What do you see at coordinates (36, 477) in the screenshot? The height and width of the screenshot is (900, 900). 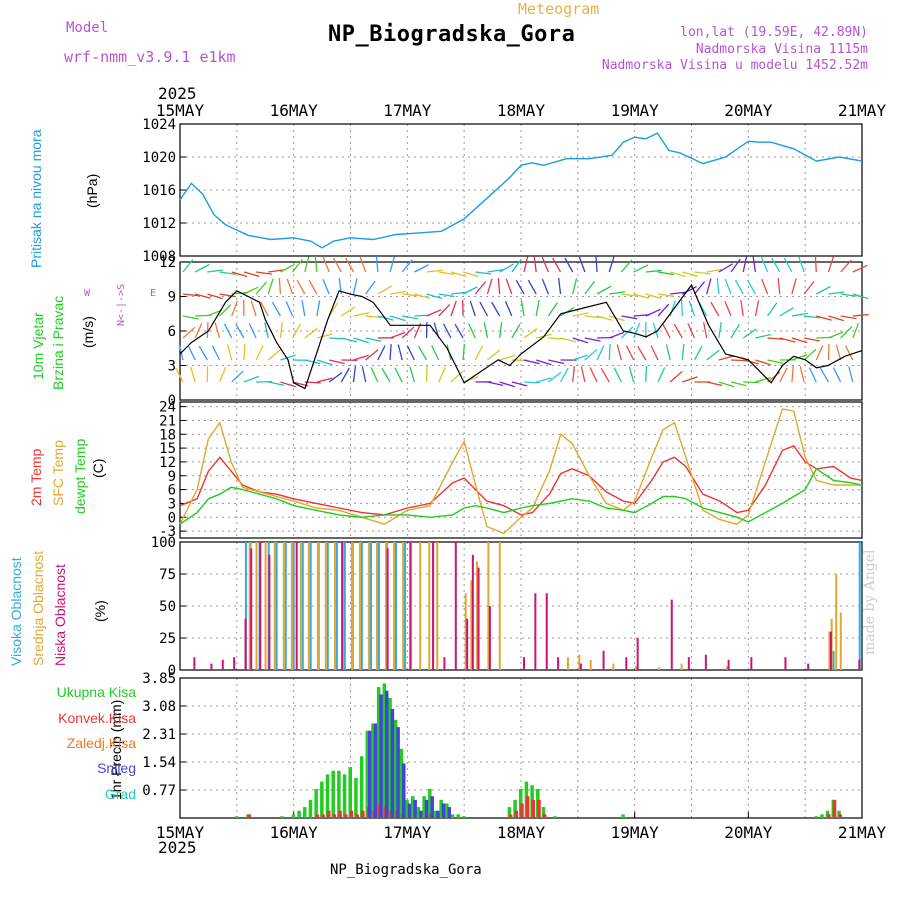 I see `temp-ylabel: 2m Temp` at bounding box center [36, 477].